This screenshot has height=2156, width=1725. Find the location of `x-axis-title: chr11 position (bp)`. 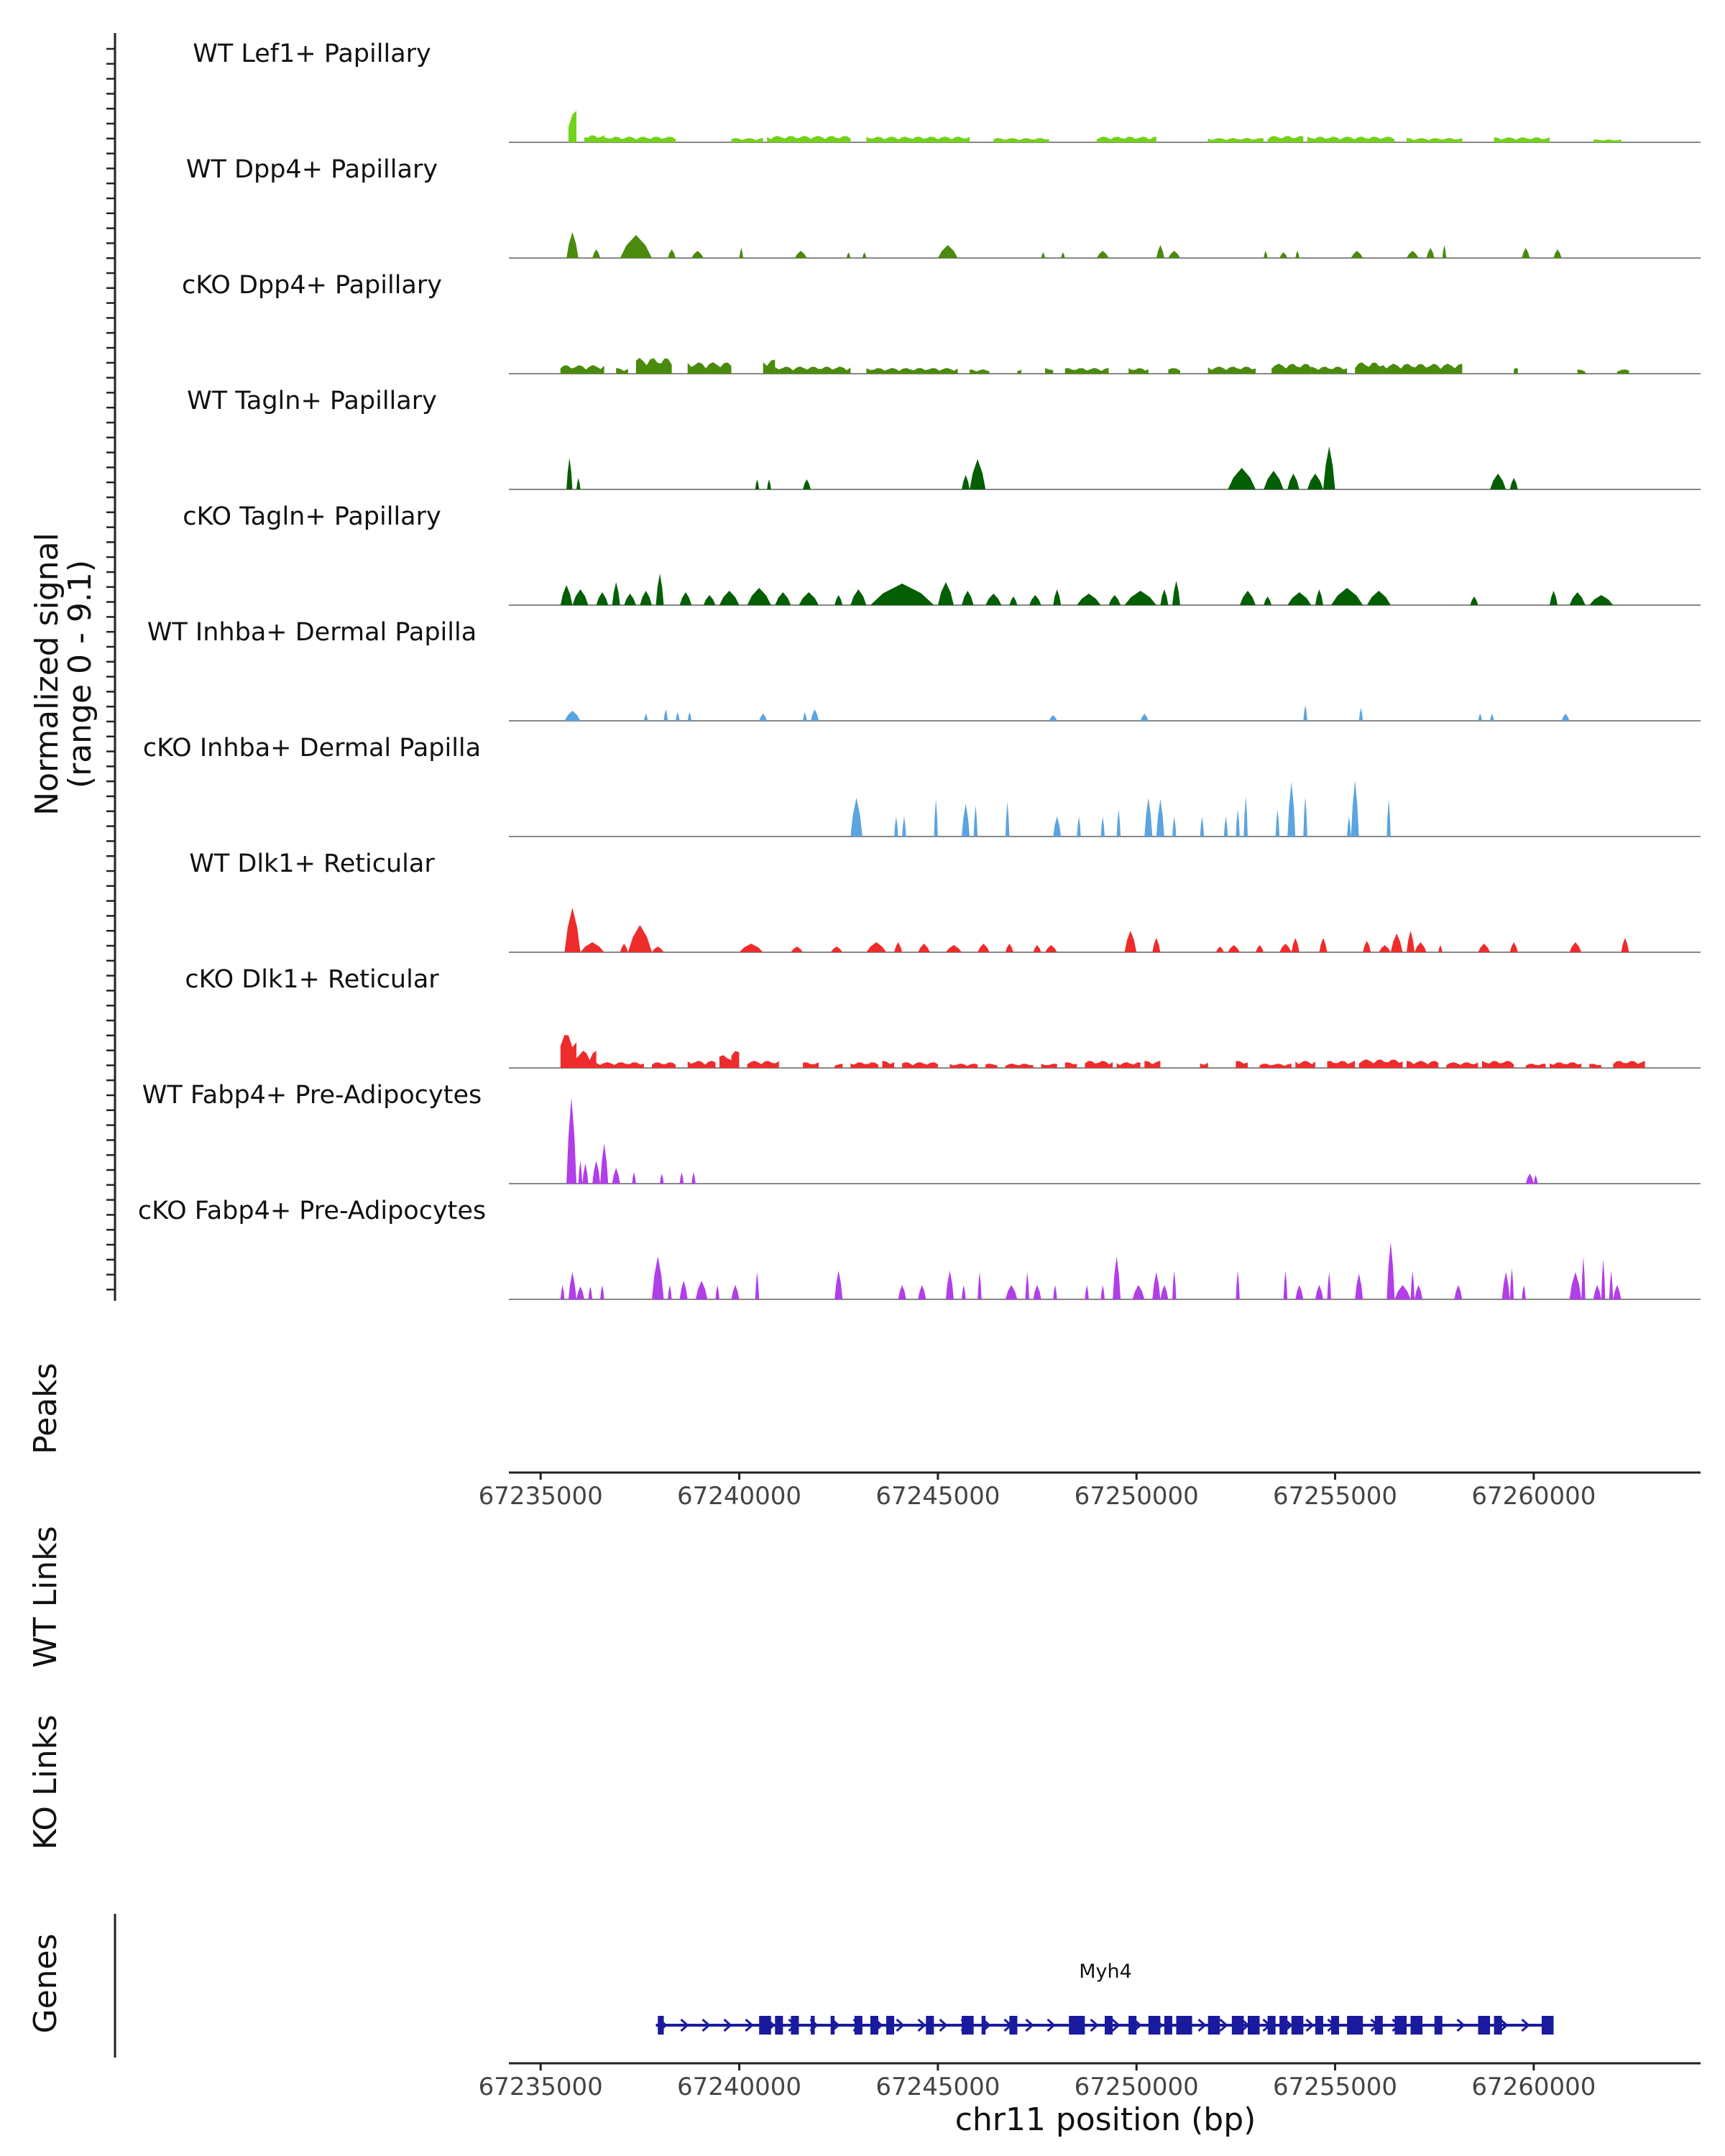

x-axis-title: chr11 position (bp) is located at coordinates (1105, 2119).